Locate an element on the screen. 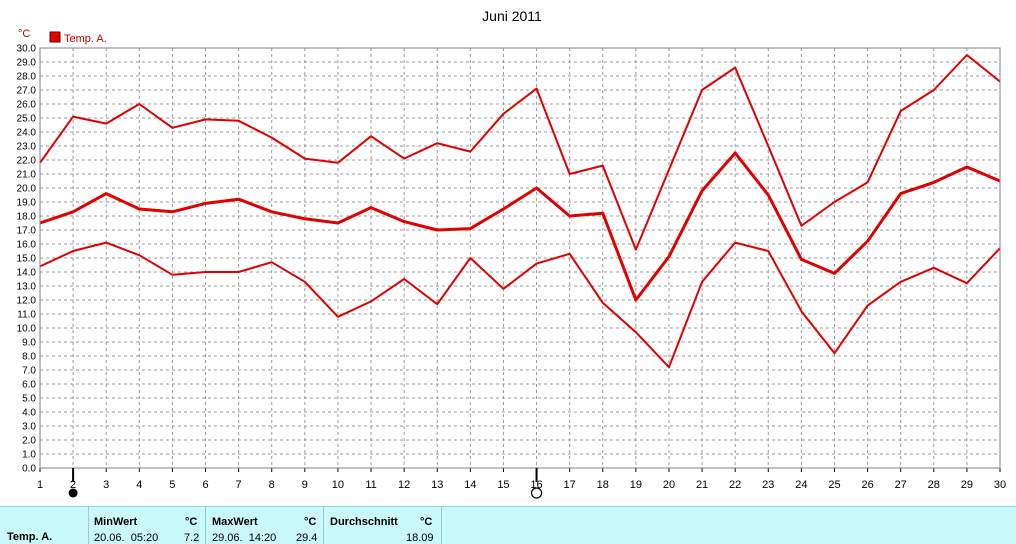 The image size is (1016, 544). min-time: 20.06. 05:20 is located at coordinates (126, 538).